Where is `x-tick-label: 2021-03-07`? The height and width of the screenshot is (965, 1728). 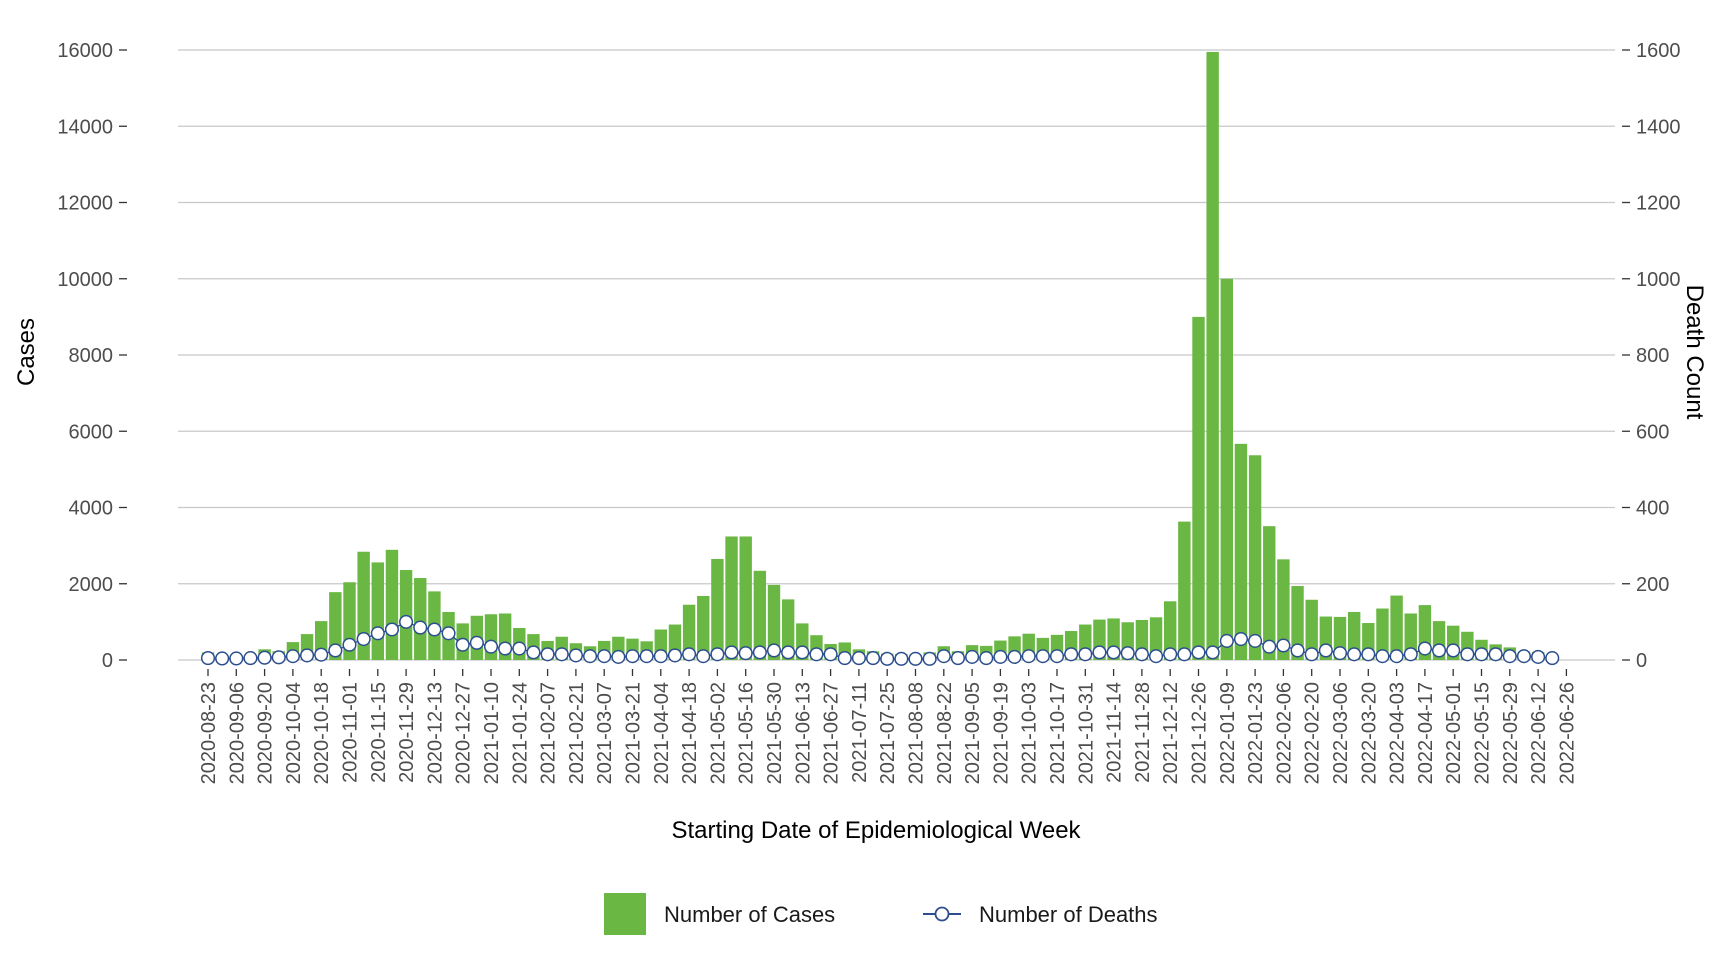 x-tick-label: 2021-03-07 is located at coordinates (605, 733).